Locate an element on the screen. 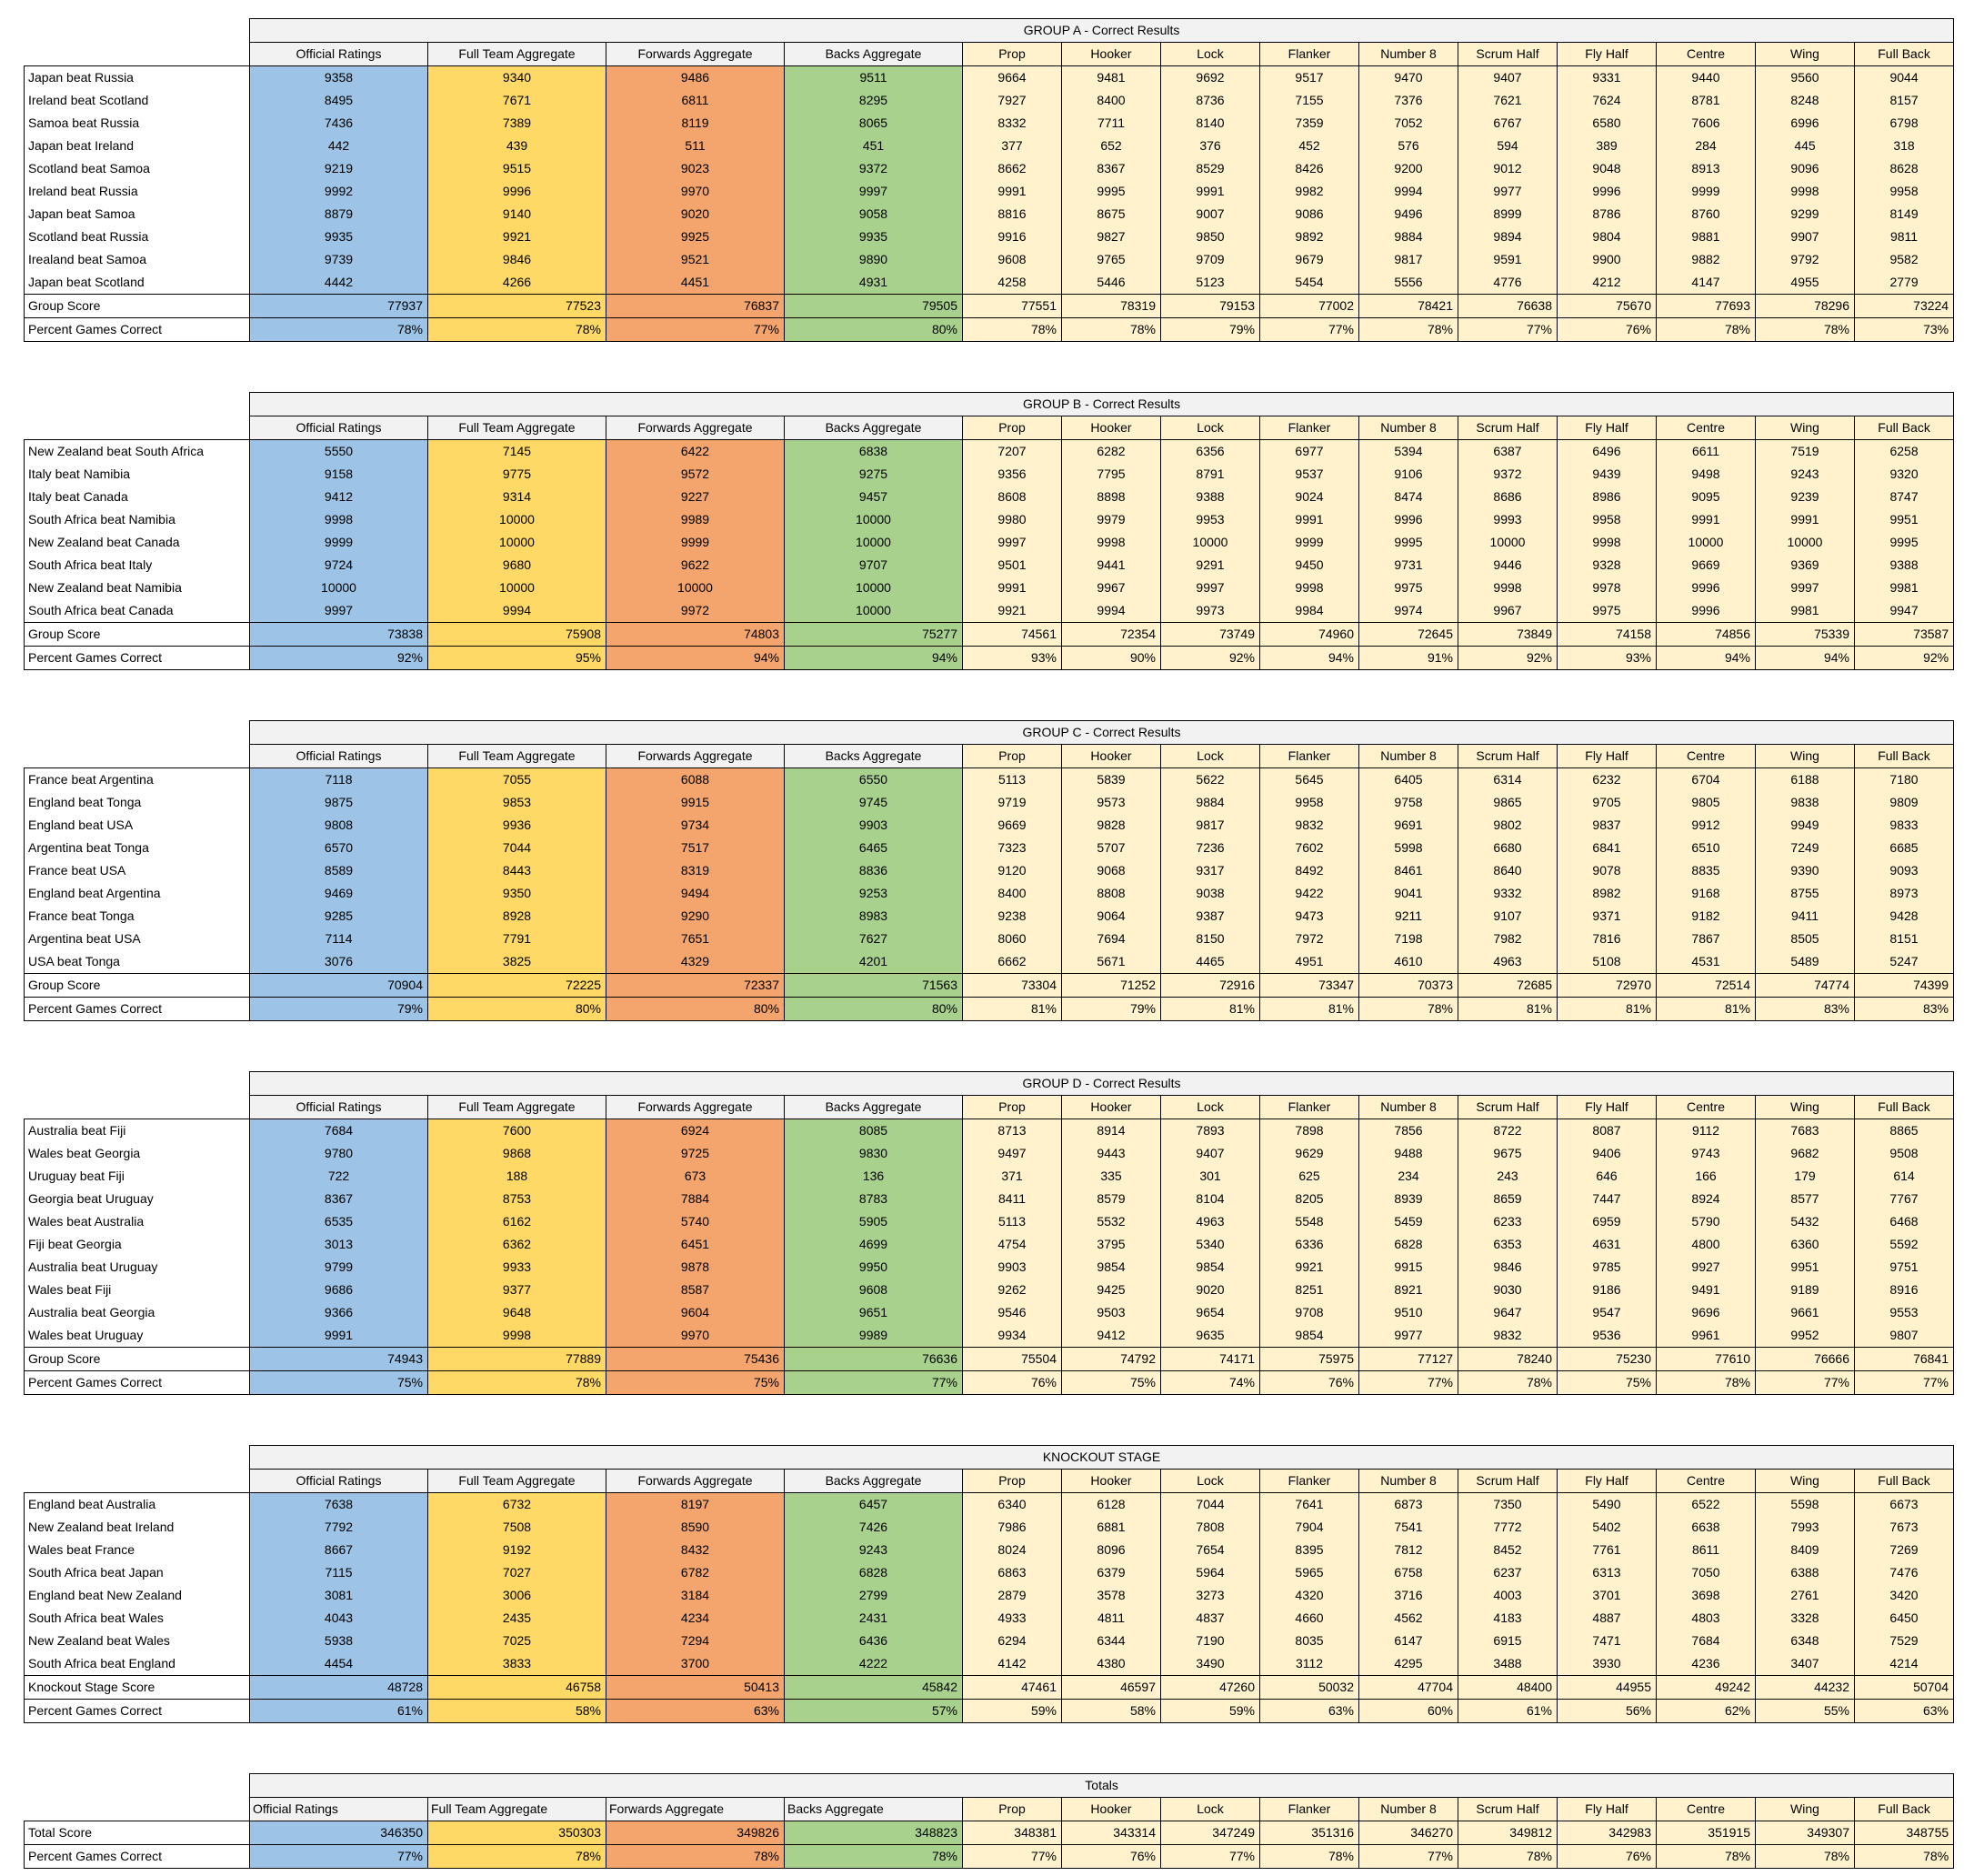 The image size is (1974, 1876). cell-value: 9680 is located at coordinates (516, 565).